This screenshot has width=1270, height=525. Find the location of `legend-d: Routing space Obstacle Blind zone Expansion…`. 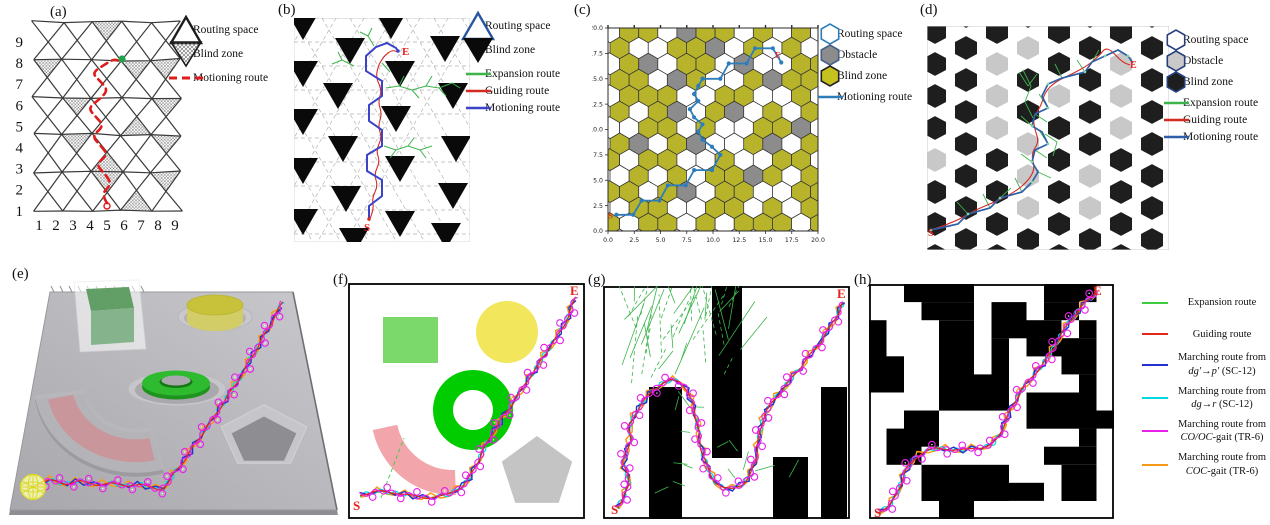

legend-d: Routing space Obstacle Blind zone Expansion… is located at coordinates (1216, 88).